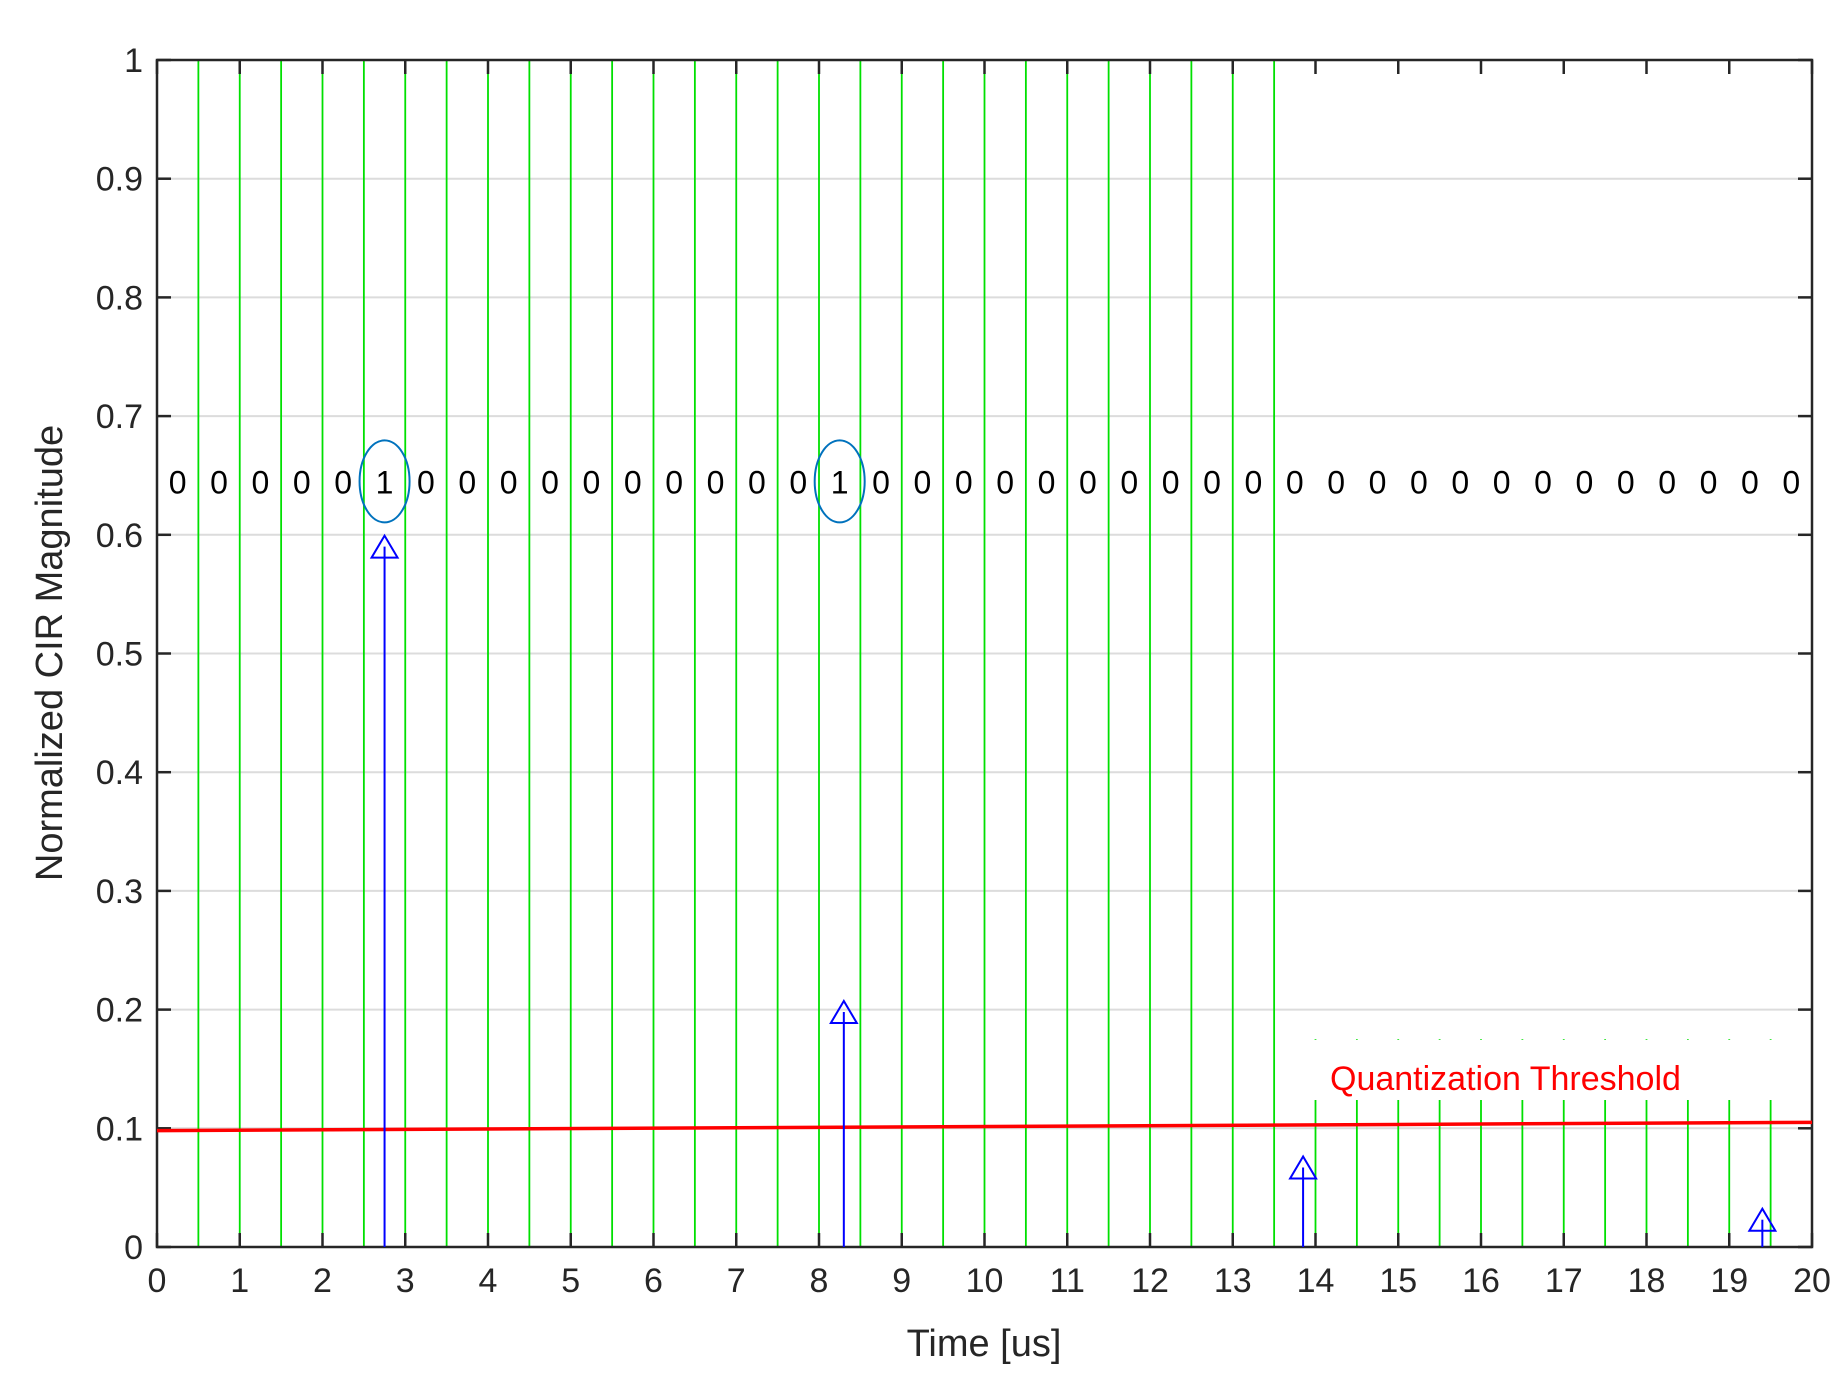 Image resolution: width=1839 pixels, height=1381 pixels. What do you see at coordinates (1316, 1281) in the screenshot?
I see `x-tick-label: 14` at bounding box center [1316, 1281].